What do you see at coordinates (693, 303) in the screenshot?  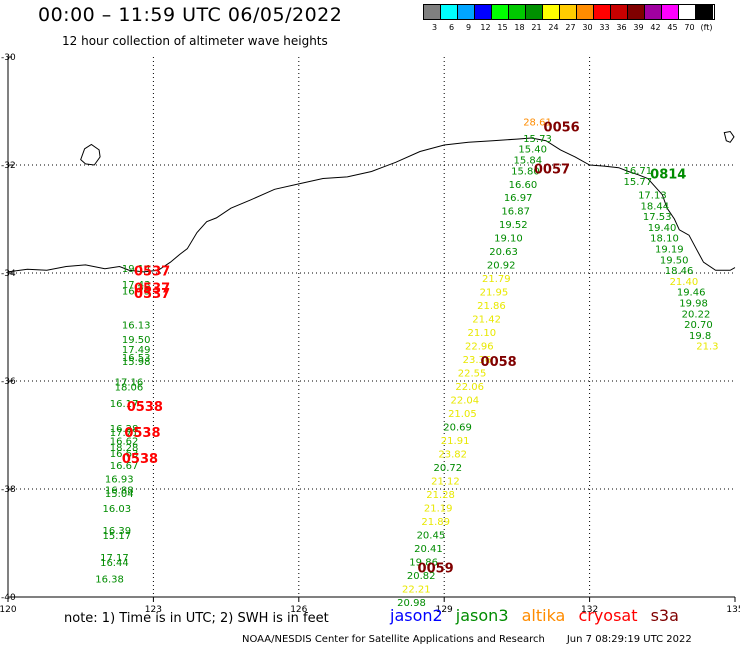 I see `swh-value: 19.98` at bounding box center [693, 303].